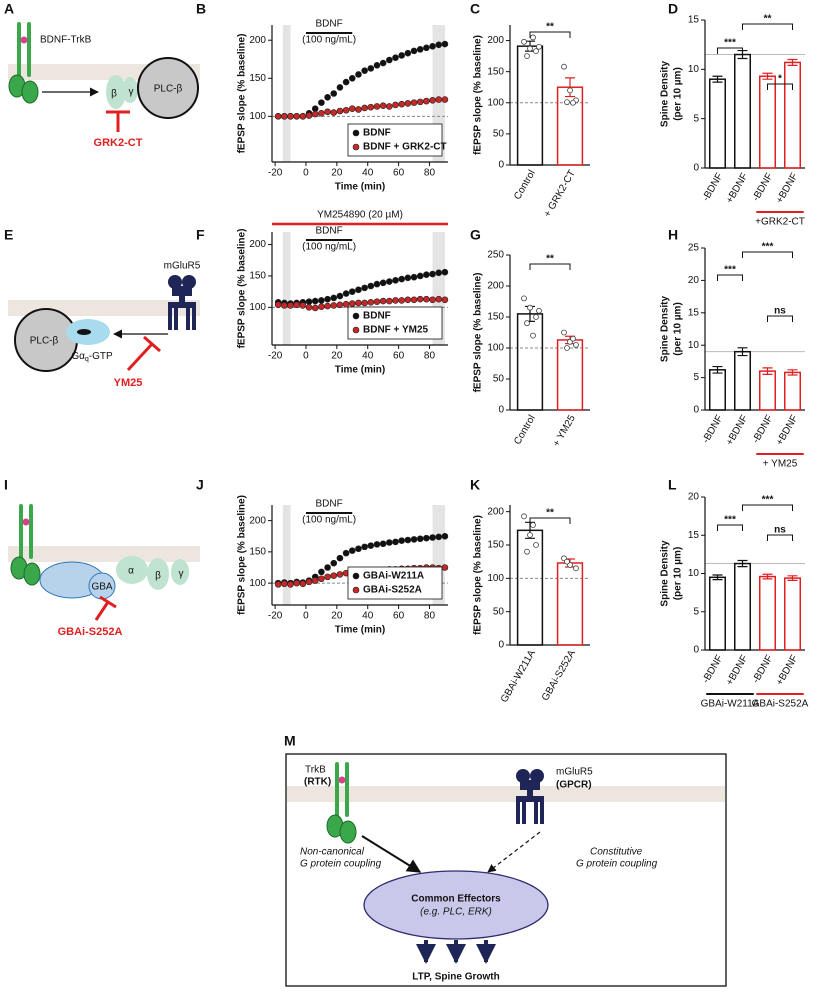  What do you see at coordinates (475, 485) in the screenshot?
I see `panel-letter: K` at bounding box center [475, 485].